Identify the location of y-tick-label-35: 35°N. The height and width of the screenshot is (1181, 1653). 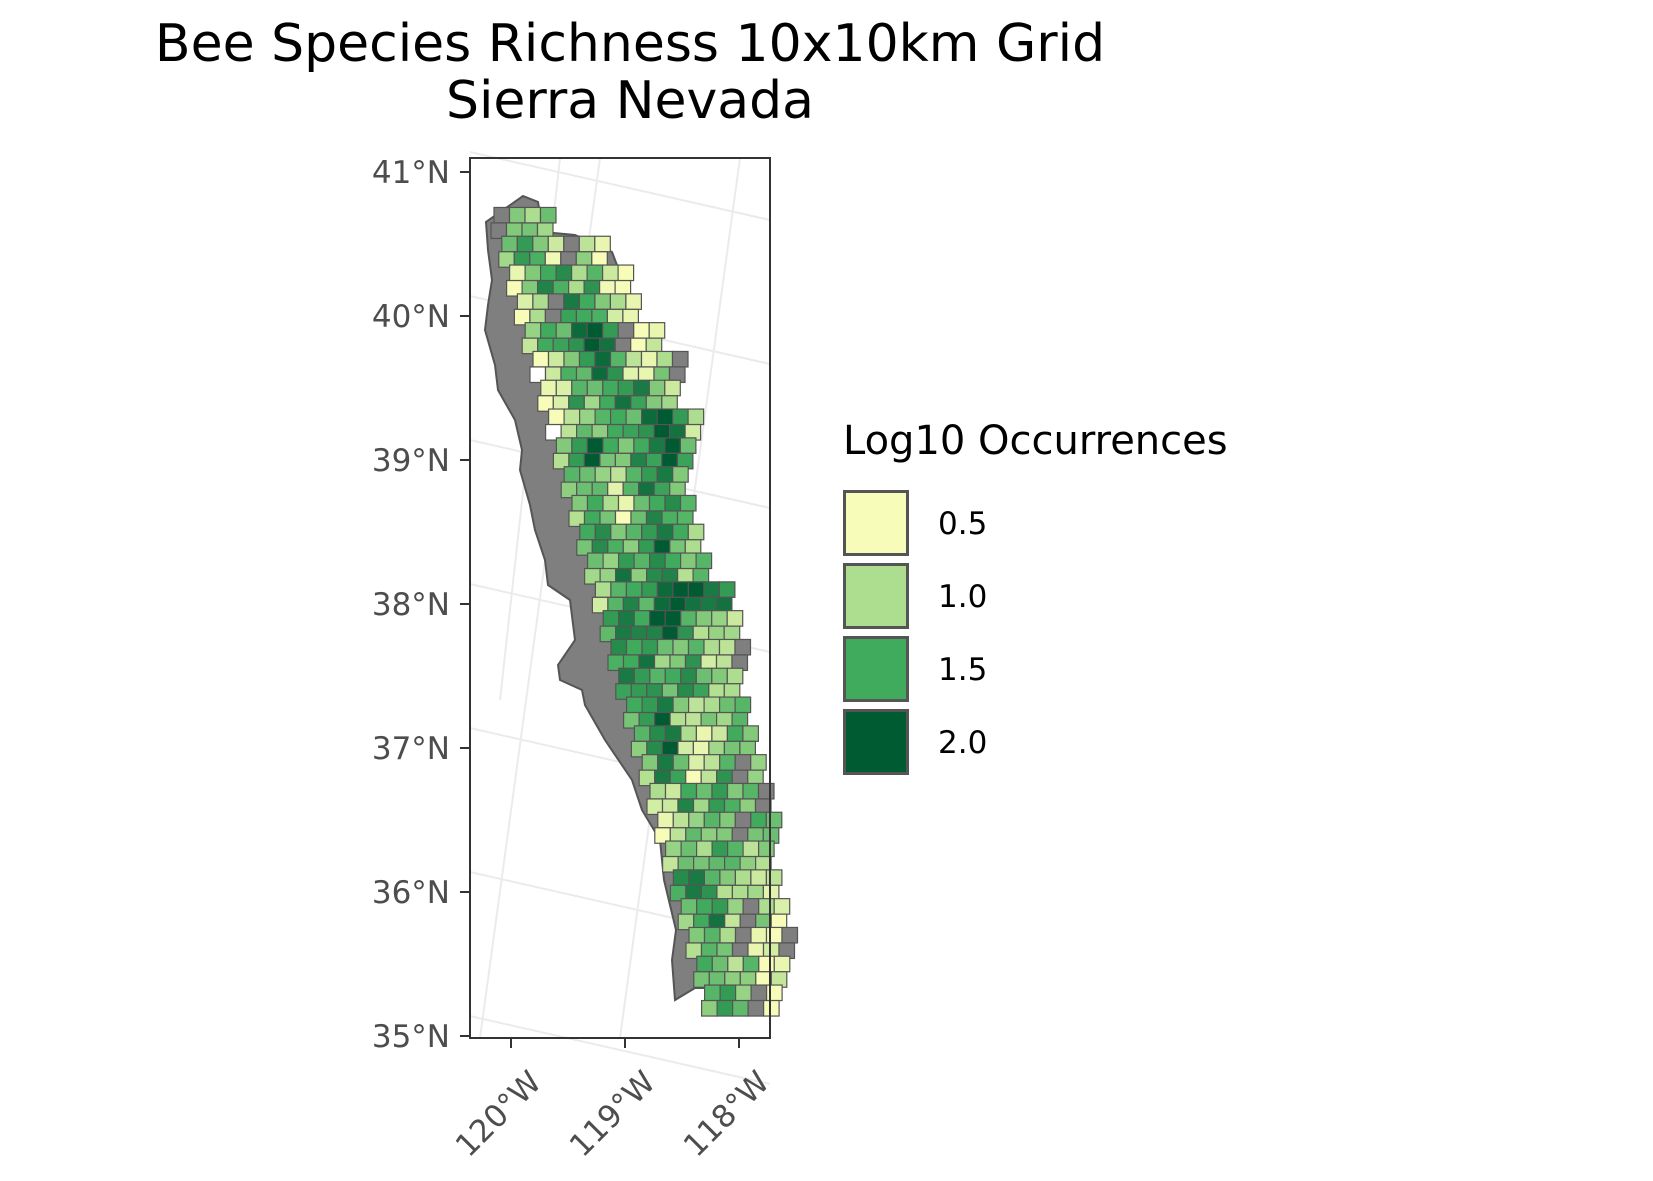
(410, 1037).